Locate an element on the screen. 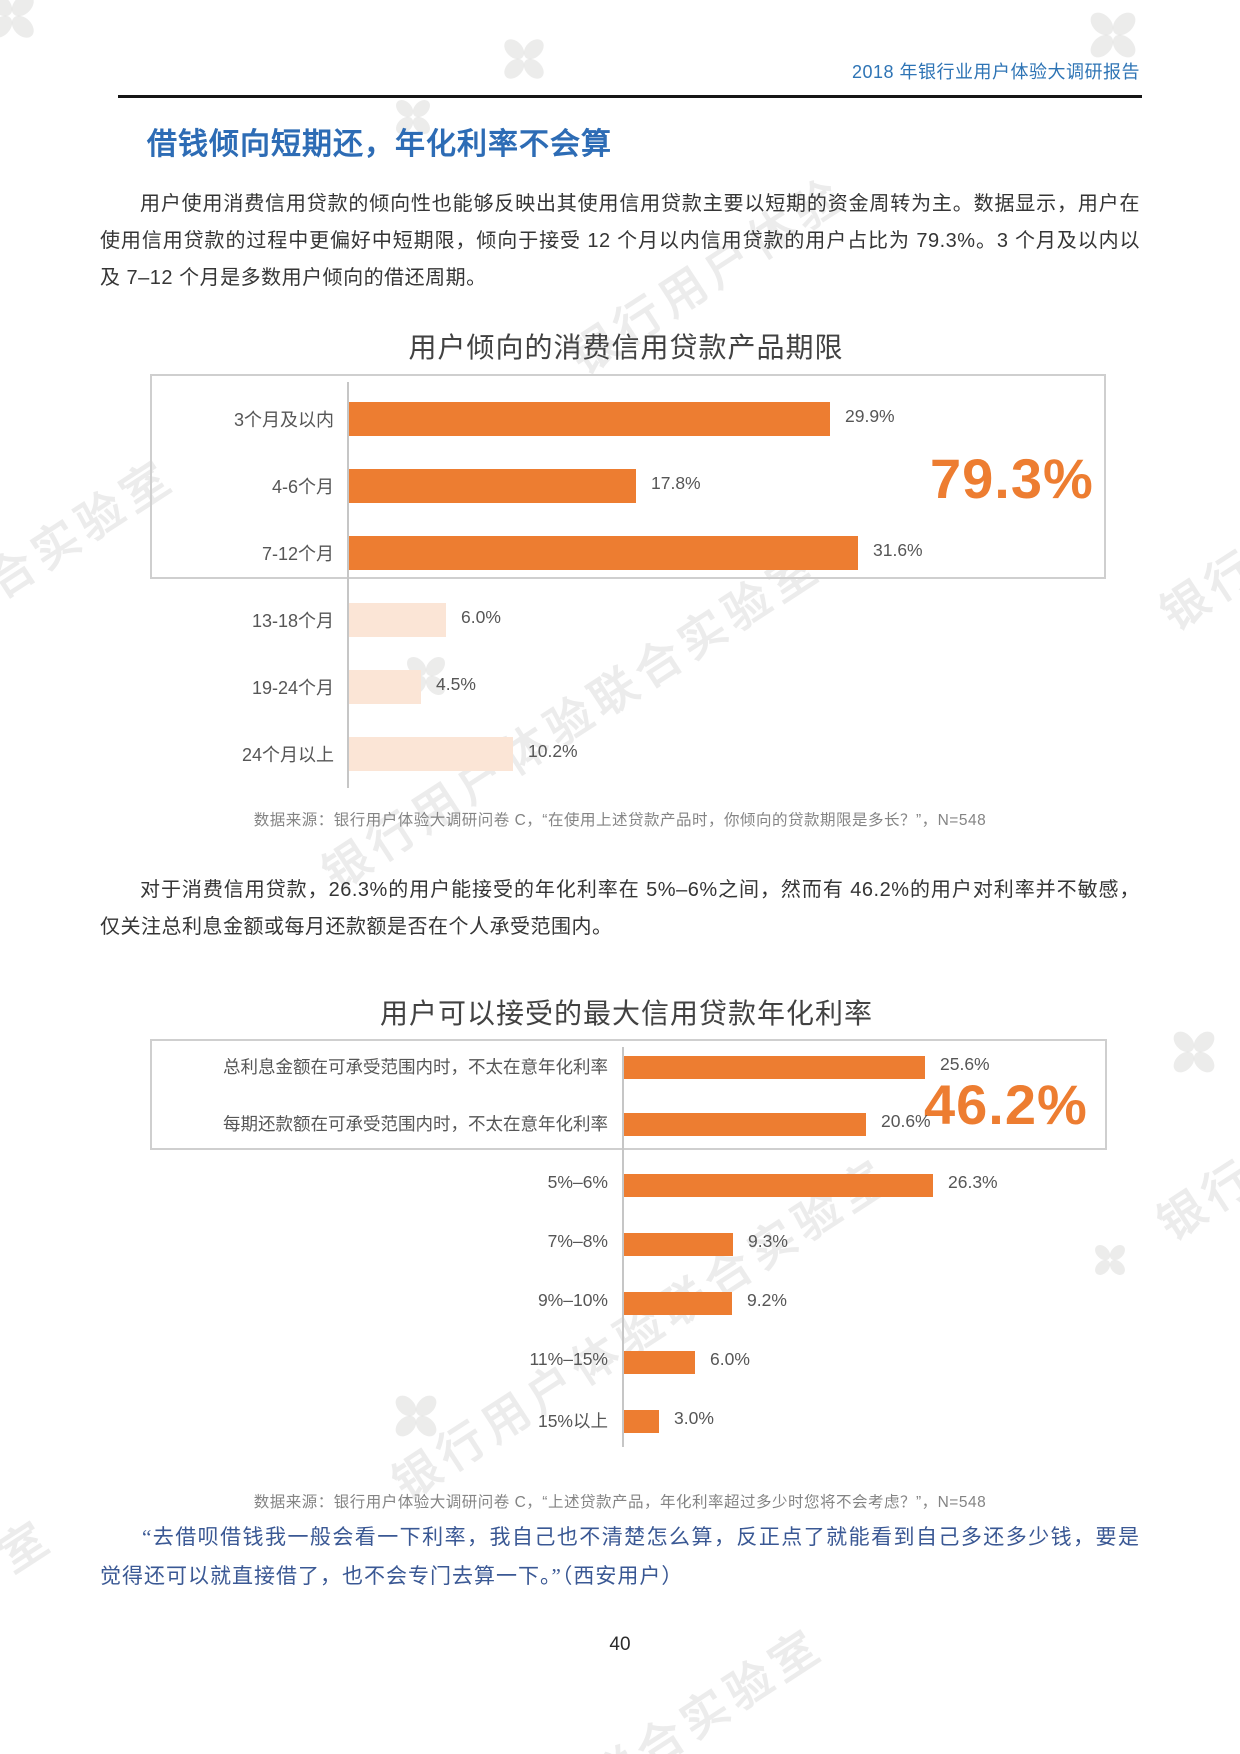  bar-row-label: 4-6个月 is located at coordinates (302, 487).